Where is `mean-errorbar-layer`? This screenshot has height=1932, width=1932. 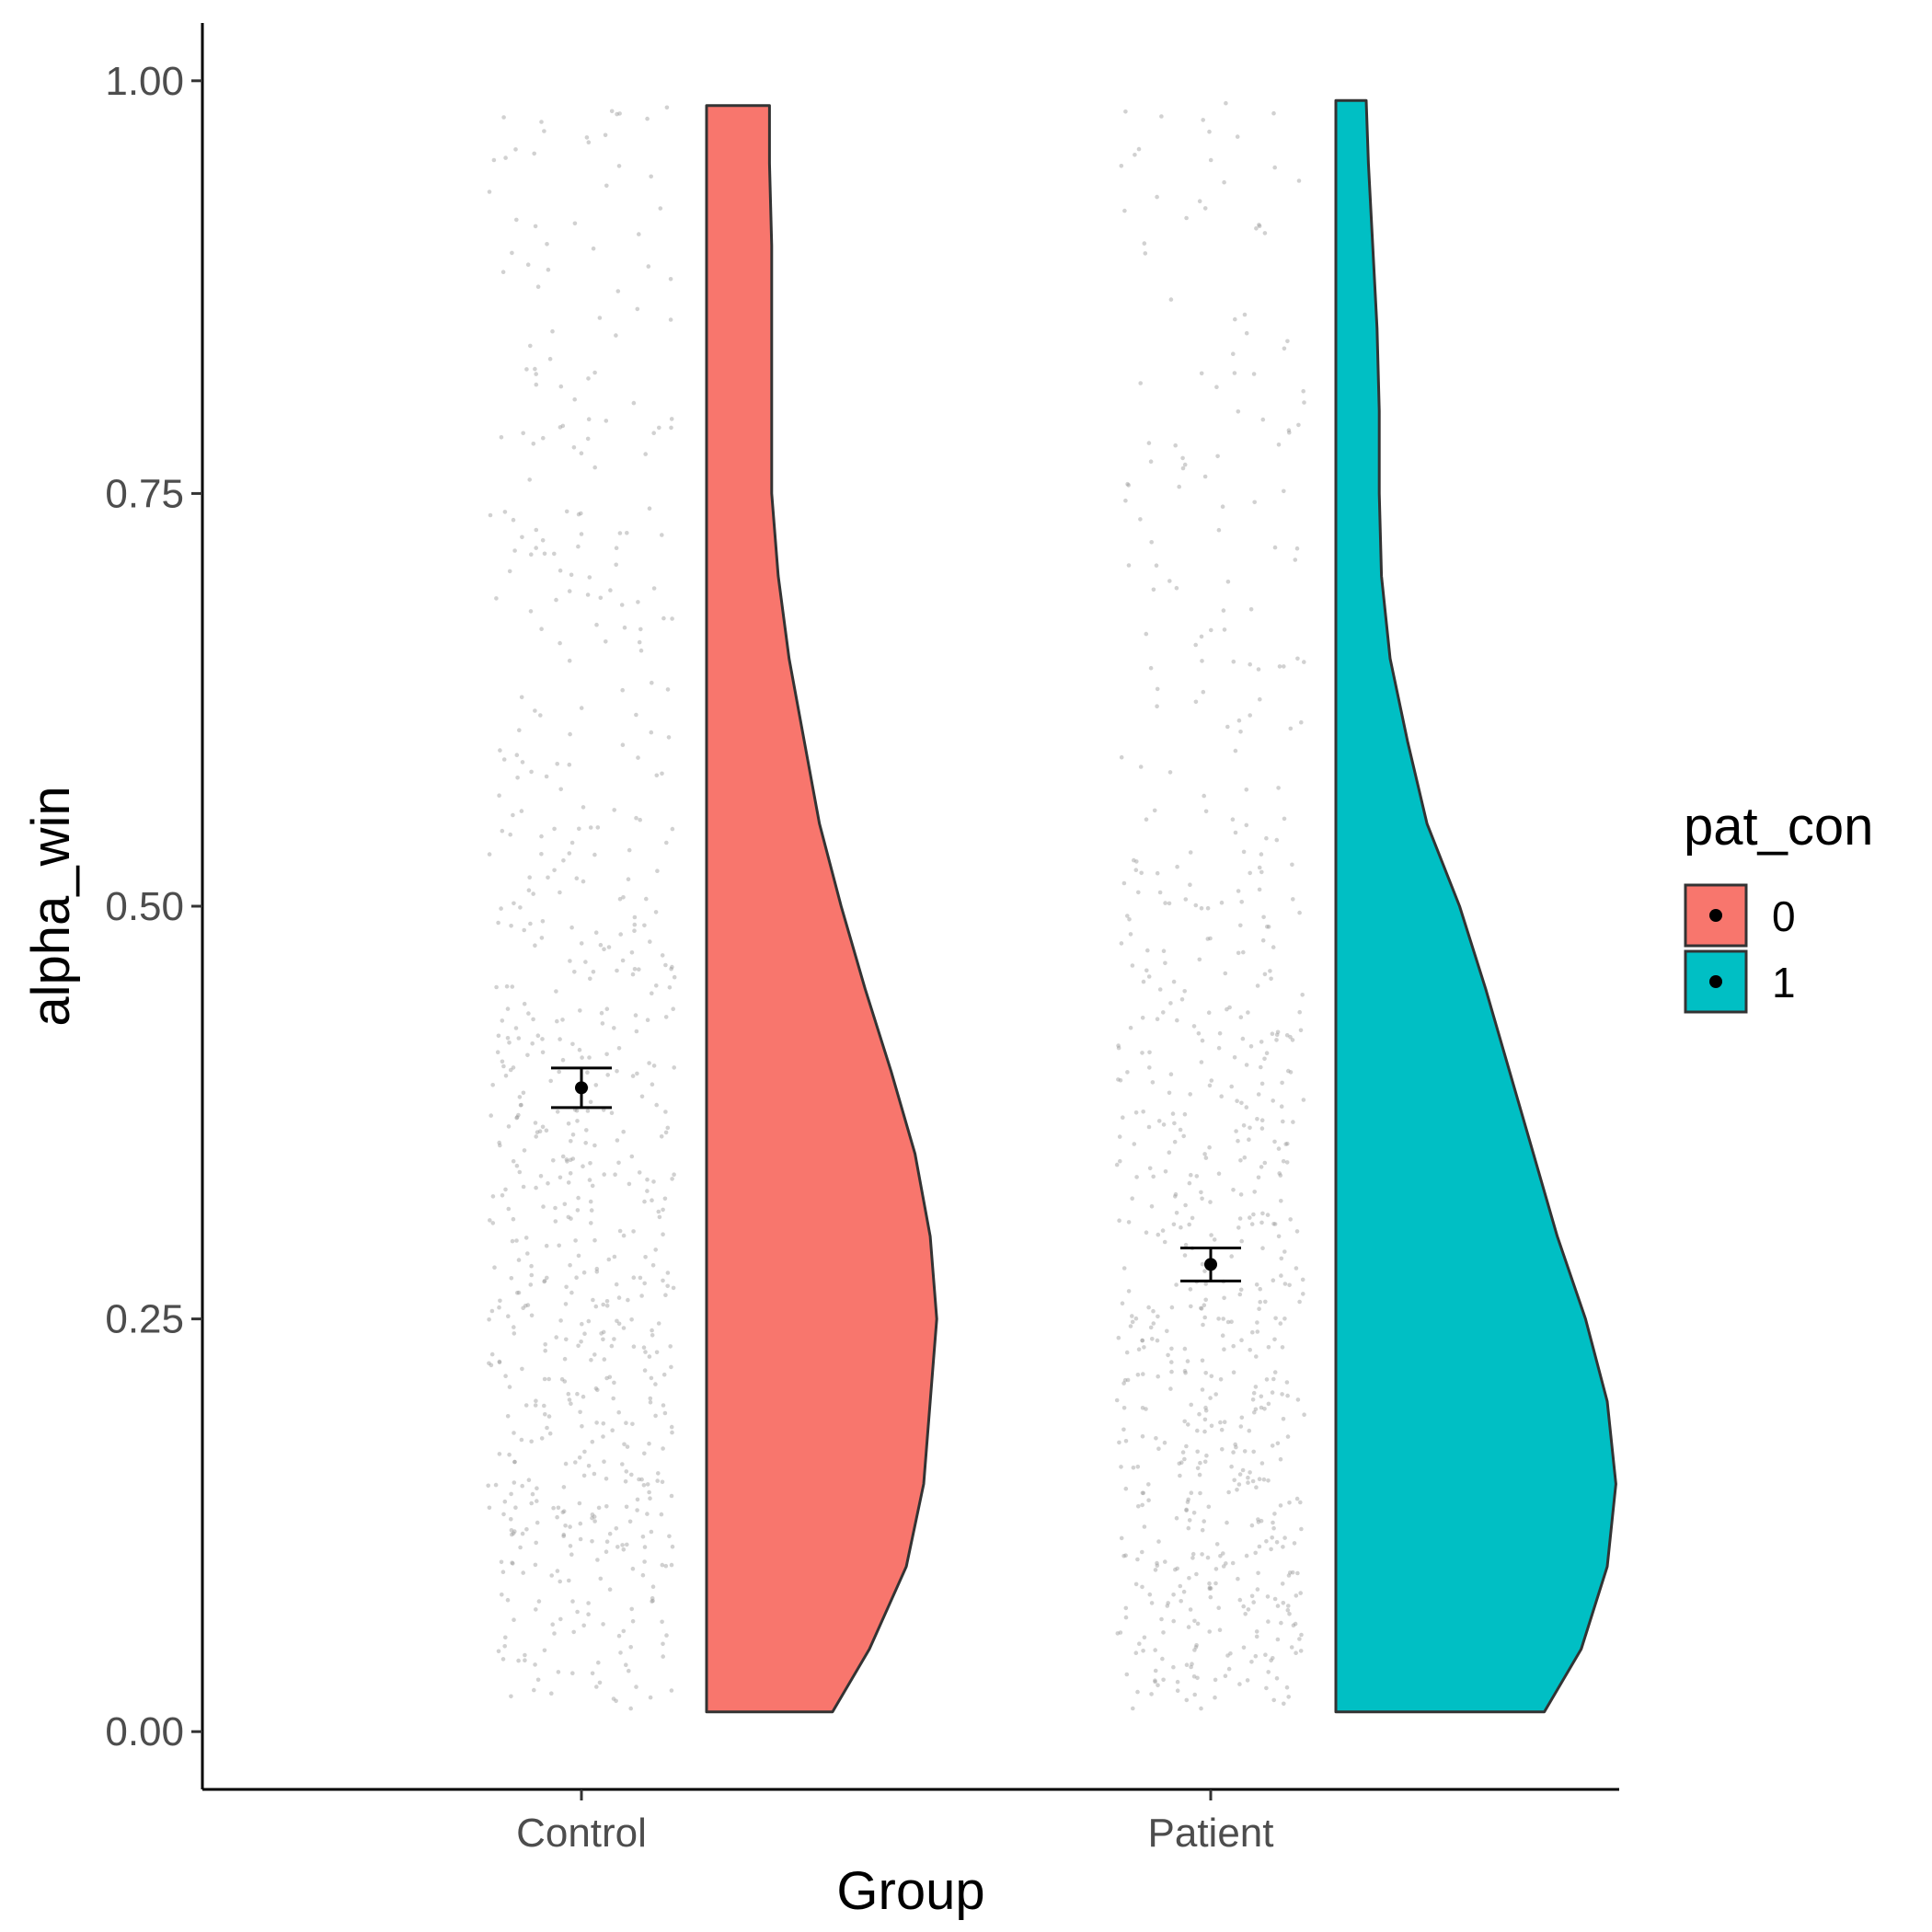
mean-errorbar-layer is located at coordinates (896, 1174).